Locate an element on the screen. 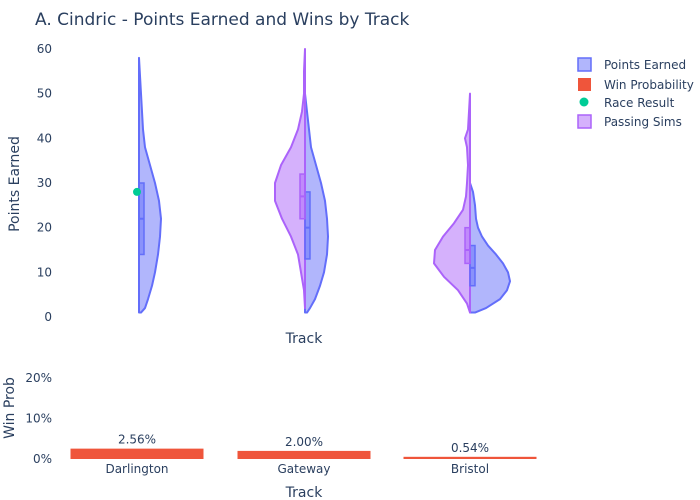 The height and width of the screenshot is (500, 700). top-y-tick-30: 30 is located at coordinates (44, 183).